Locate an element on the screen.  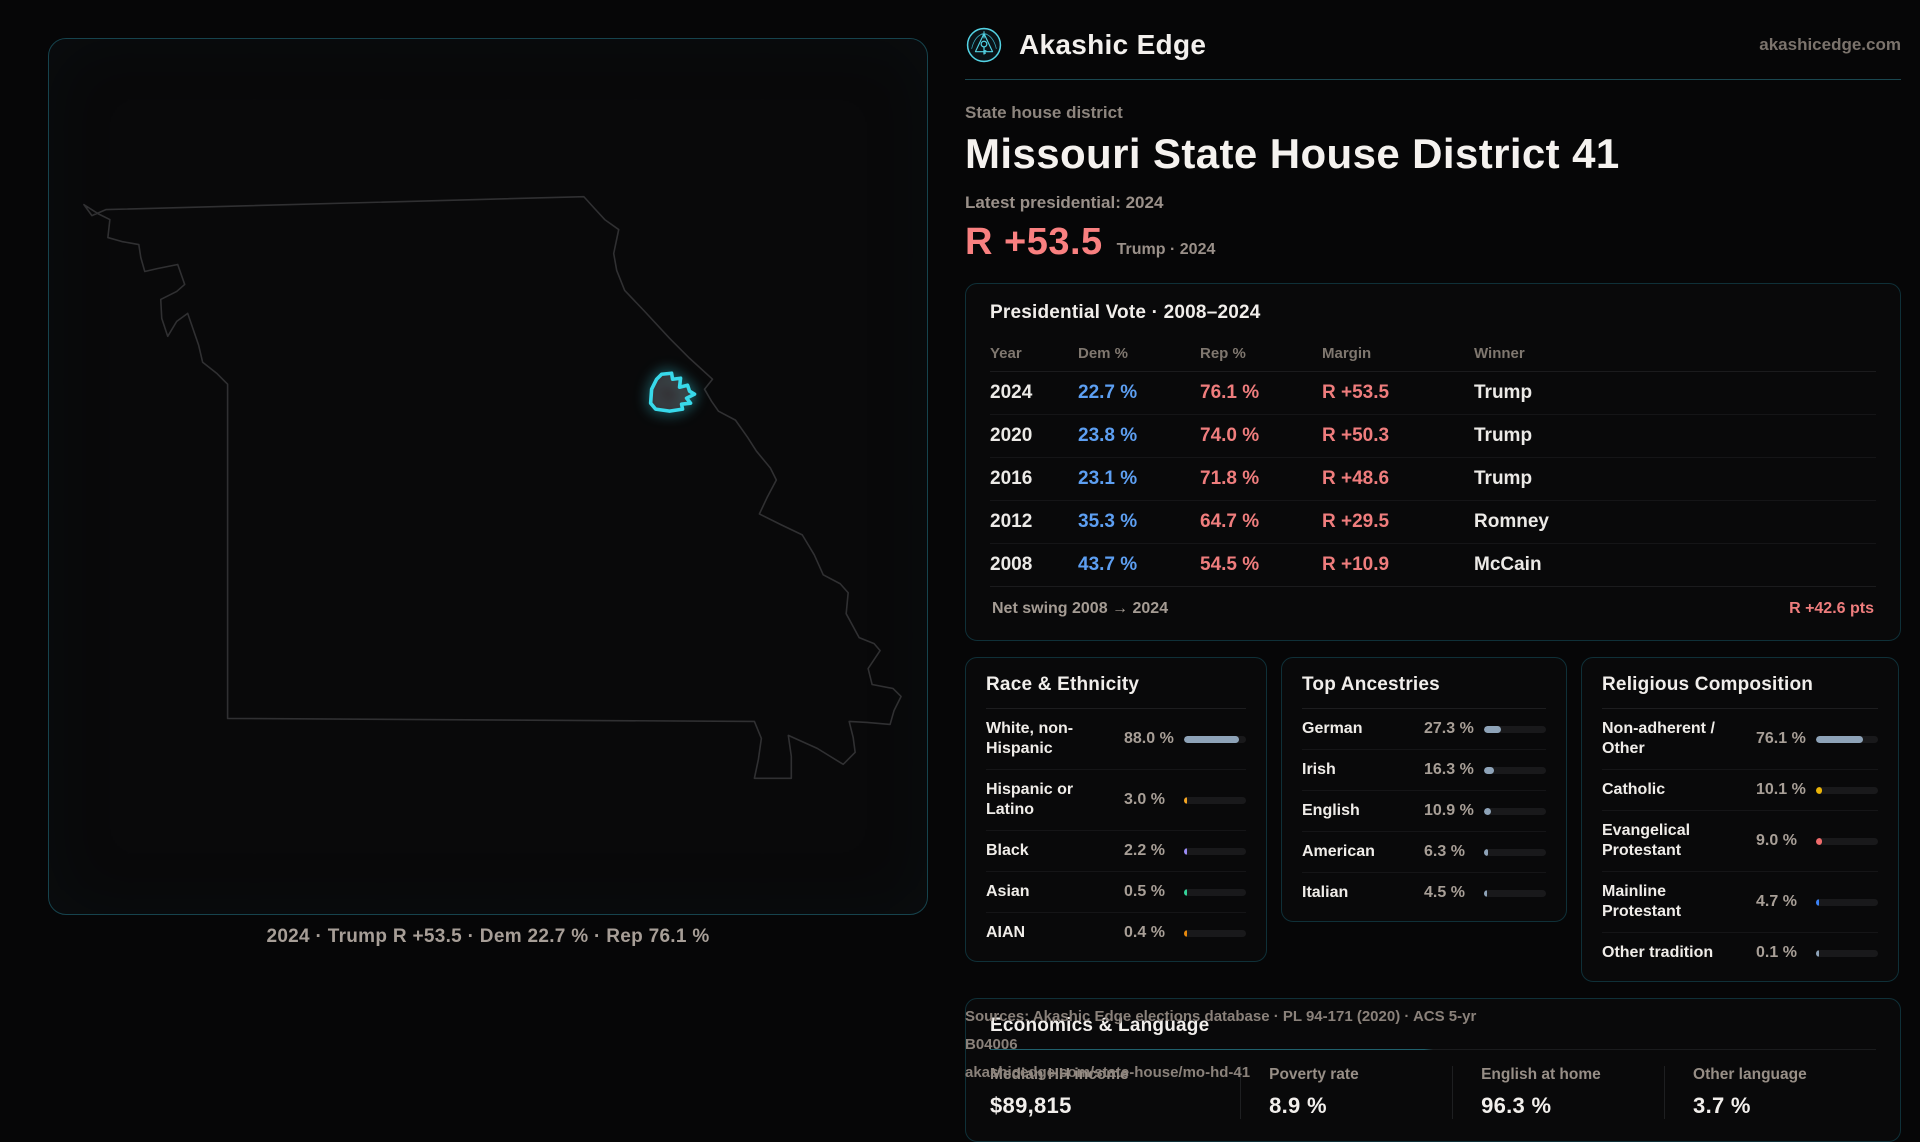
stat-label: Mainline Protestant is located at coordinates (1642, 901).